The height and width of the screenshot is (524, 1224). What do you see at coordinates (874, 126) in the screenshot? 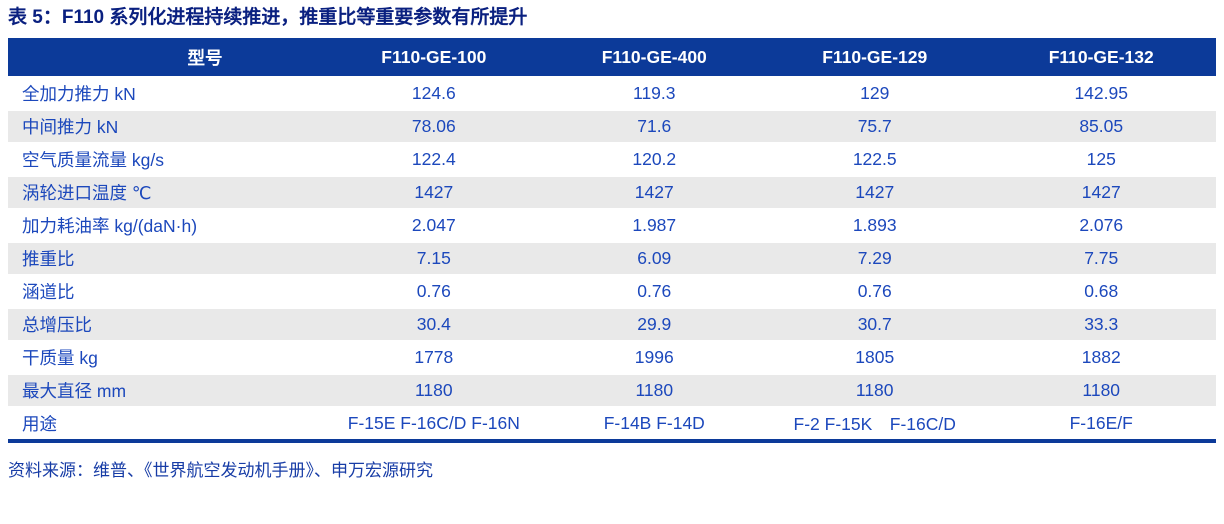
I see `cell: 75.7` at bounding box center [874, 126].